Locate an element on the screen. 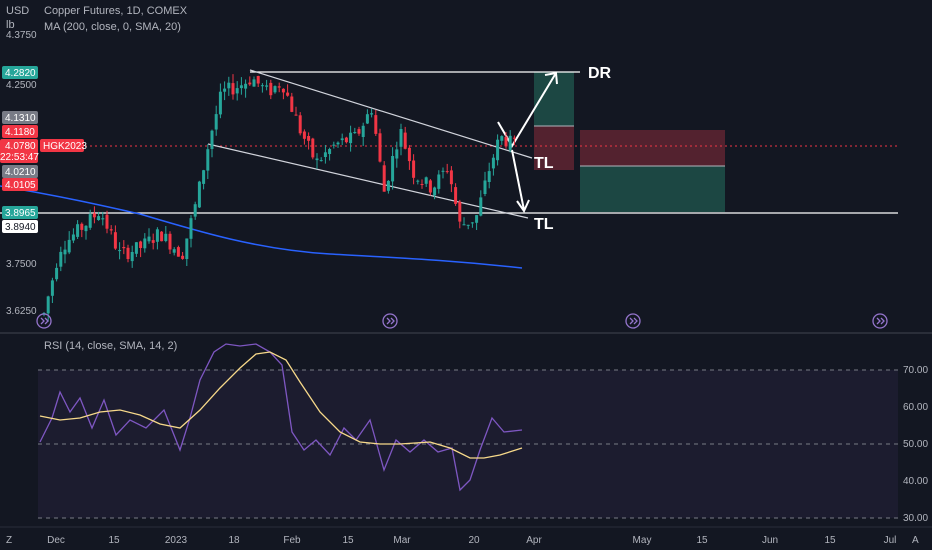 This screenshot has height=550, width=932. event-icons is located at coordinates (462, 321).